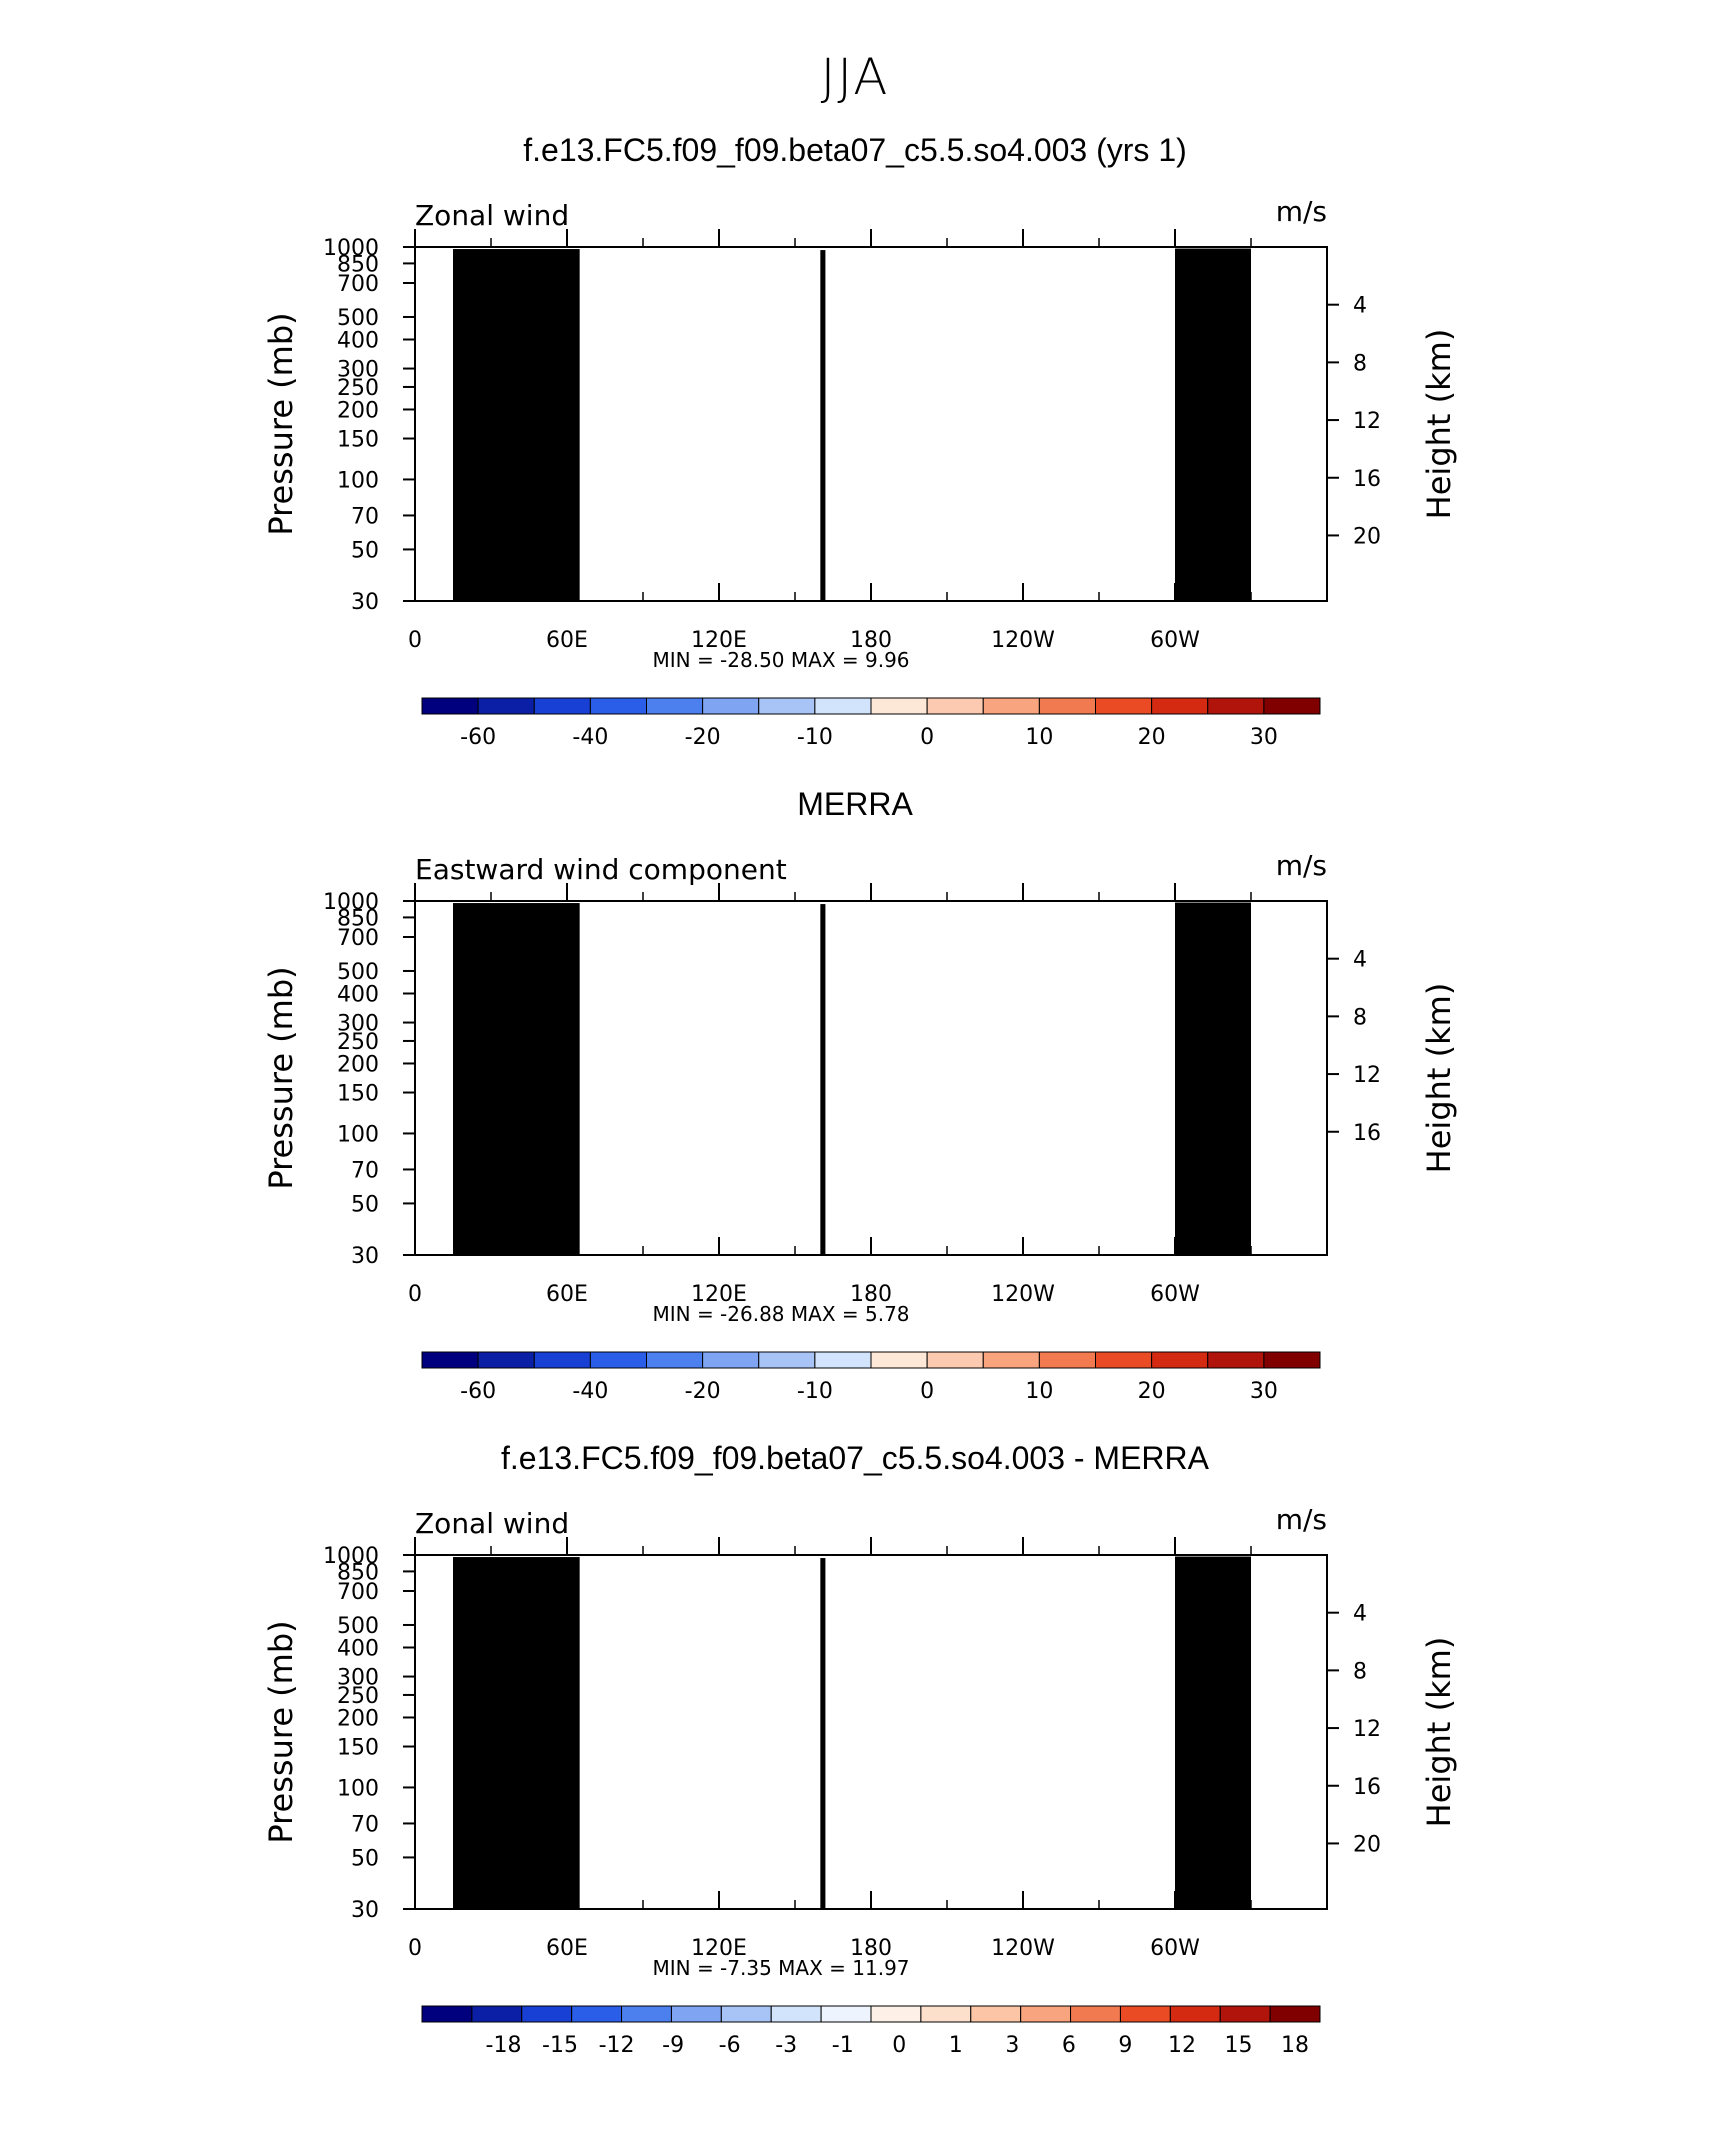  What do you see at coordinates (1264, 737) in the screenshot?
I see `colorbar-label: 30` at bounding box center [1264, 737].